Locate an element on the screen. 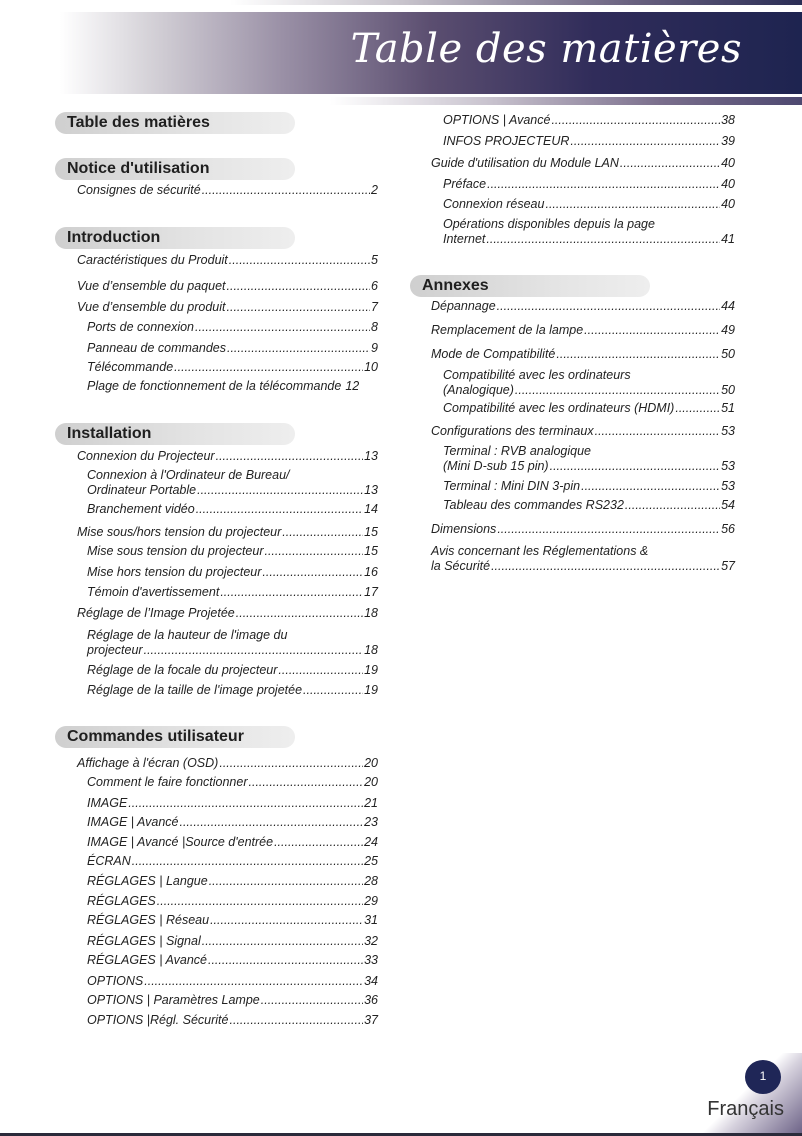 This screenshot has height=1136, width=802. toc-entry-title: RÉGLAGES | Signal is located at coordinates (144, 941).